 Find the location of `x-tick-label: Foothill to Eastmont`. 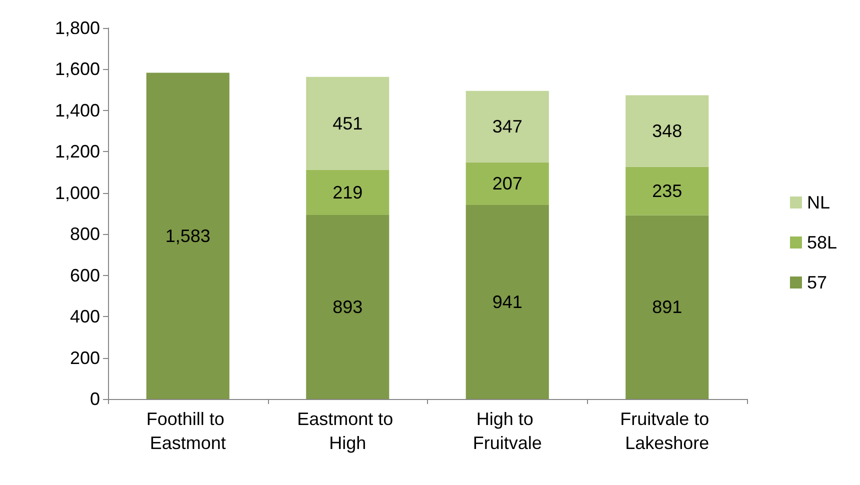

x-tick-label: Foothill to Eastmont is located at coordinates (188, 431).